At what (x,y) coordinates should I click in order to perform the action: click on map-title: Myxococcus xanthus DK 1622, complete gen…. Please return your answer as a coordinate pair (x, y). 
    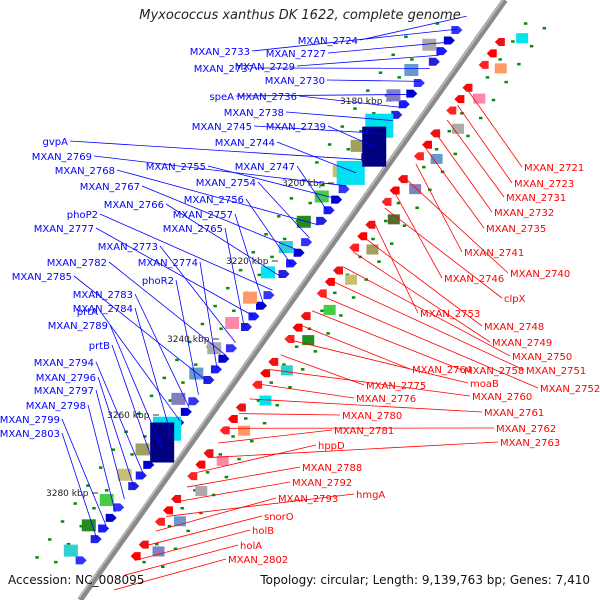
    Looking at the image, I should click on (300, 15).